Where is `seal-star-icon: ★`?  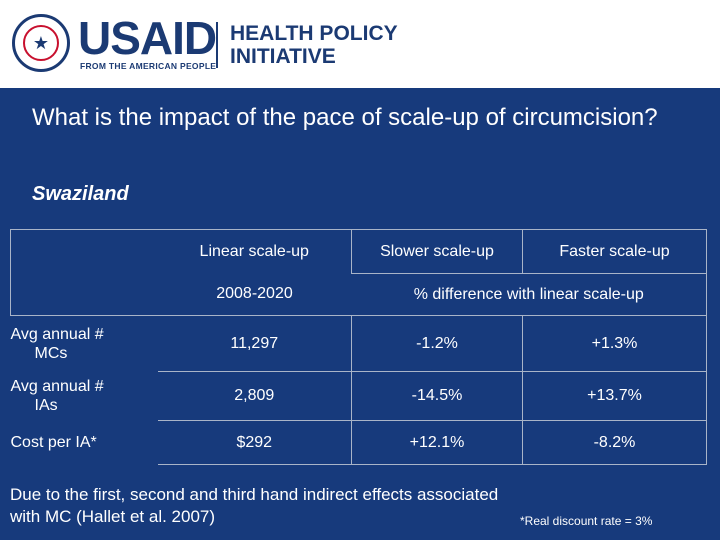 seal-star-icon: ★ is located at coordinates (41, 43).